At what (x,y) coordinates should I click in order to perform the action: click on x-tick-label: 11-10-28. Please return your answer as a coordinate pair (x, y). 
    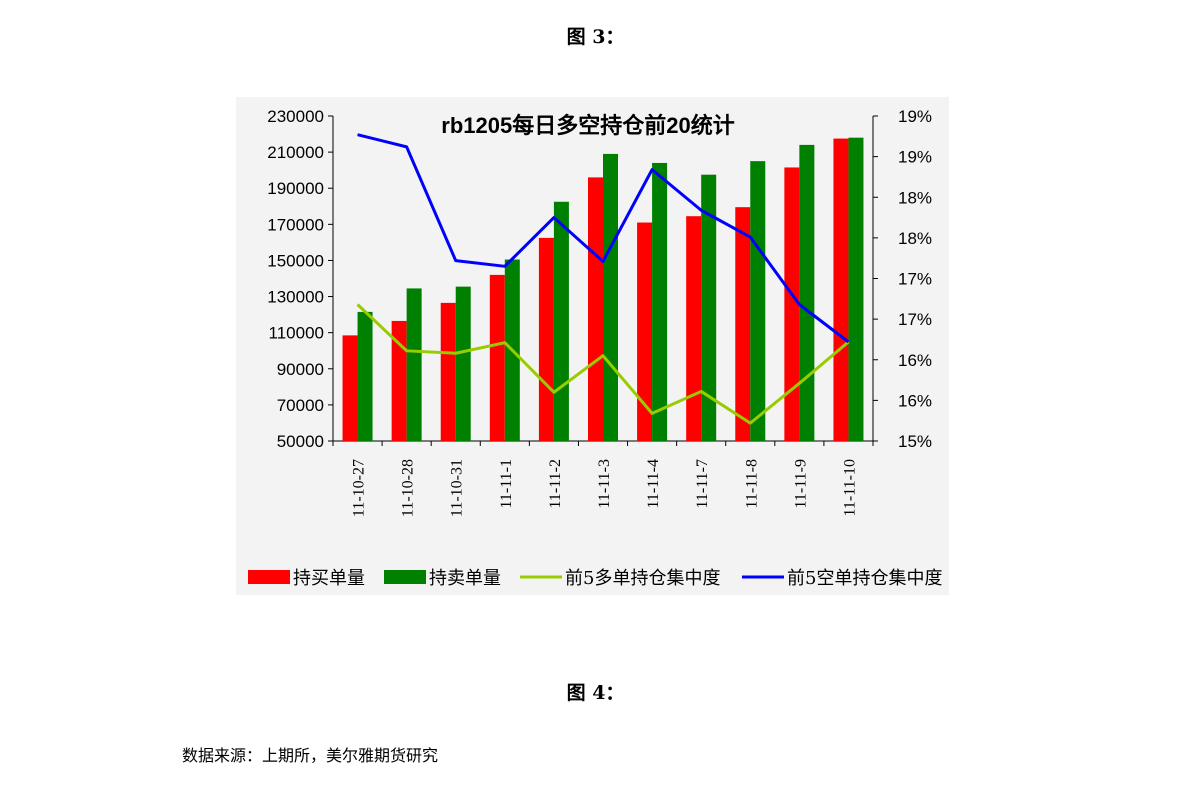
    Looking at the image, I should click on (408, 488).